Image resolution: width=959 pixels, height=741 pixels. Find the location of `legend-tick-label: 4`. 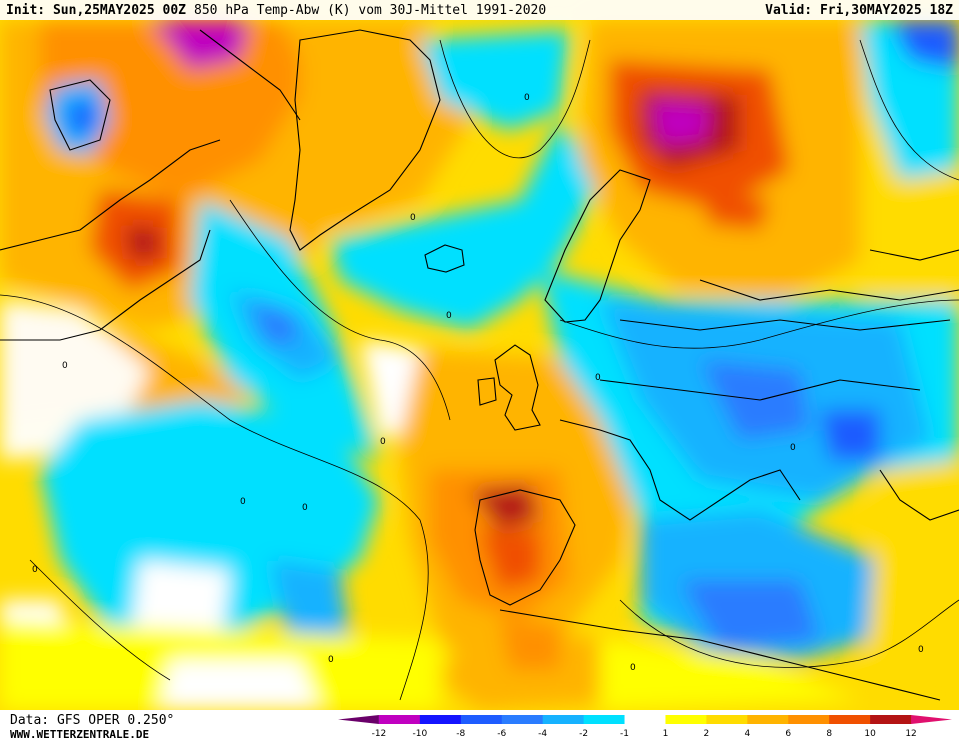

legend-tick-label: 4 is located at coordinates (747, 734).